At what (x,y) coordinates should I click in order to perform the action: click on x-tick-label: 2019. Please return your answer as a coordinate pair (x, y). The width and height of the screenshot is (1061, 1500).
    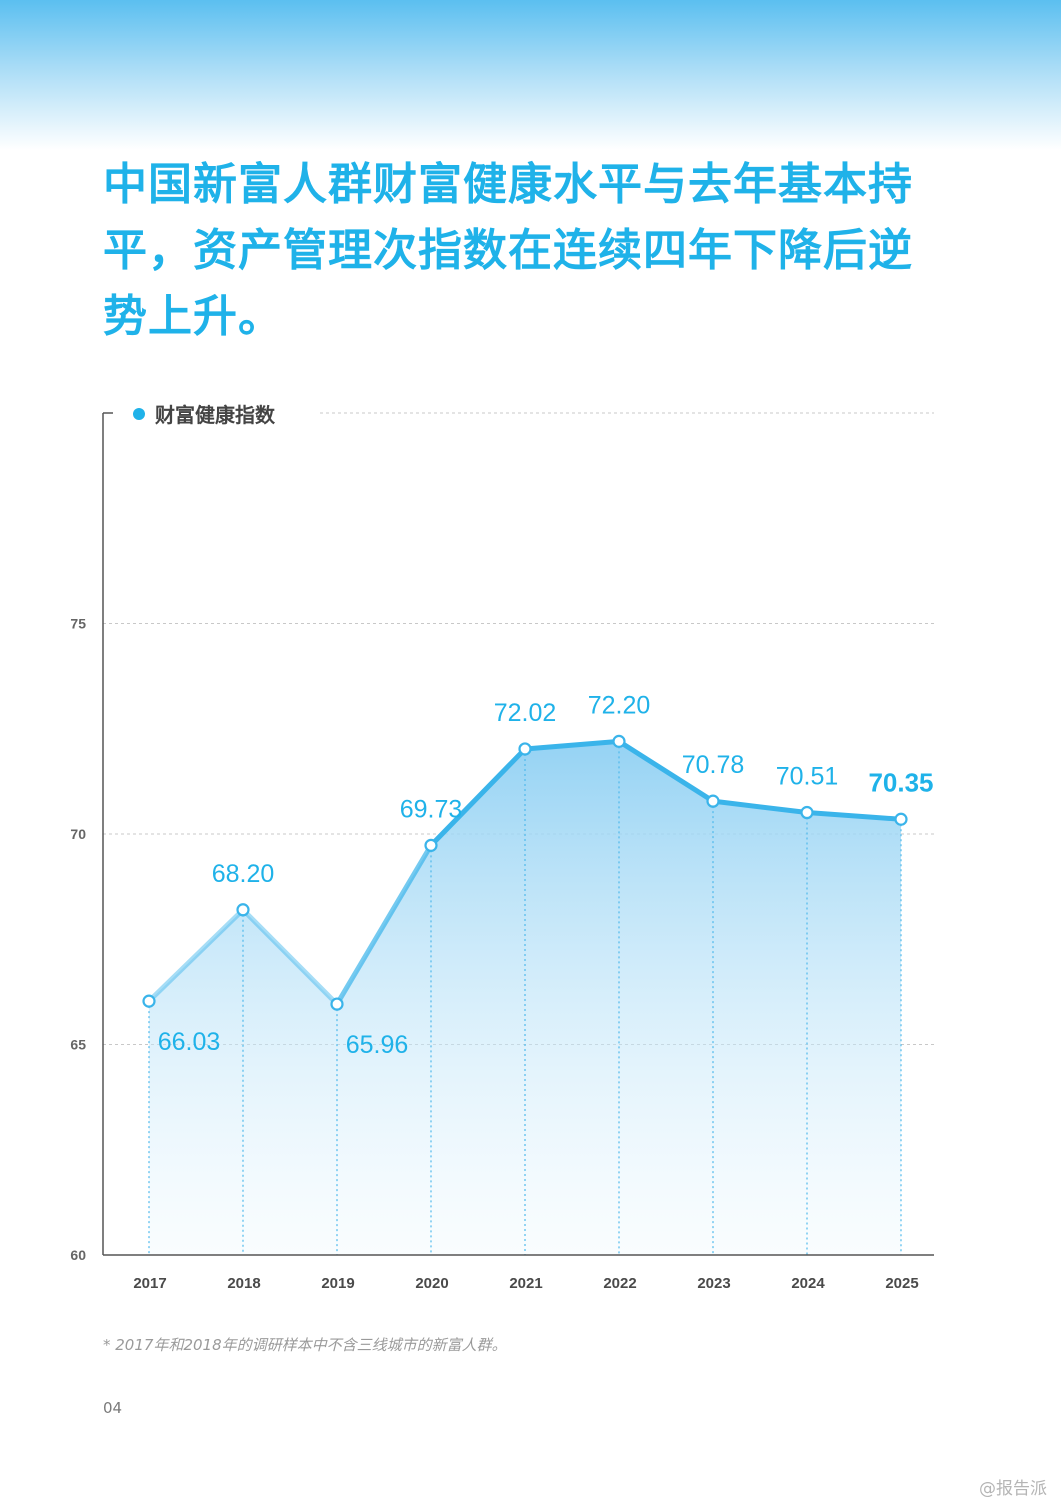
    Looking at the image, I should click on (337, 1283).